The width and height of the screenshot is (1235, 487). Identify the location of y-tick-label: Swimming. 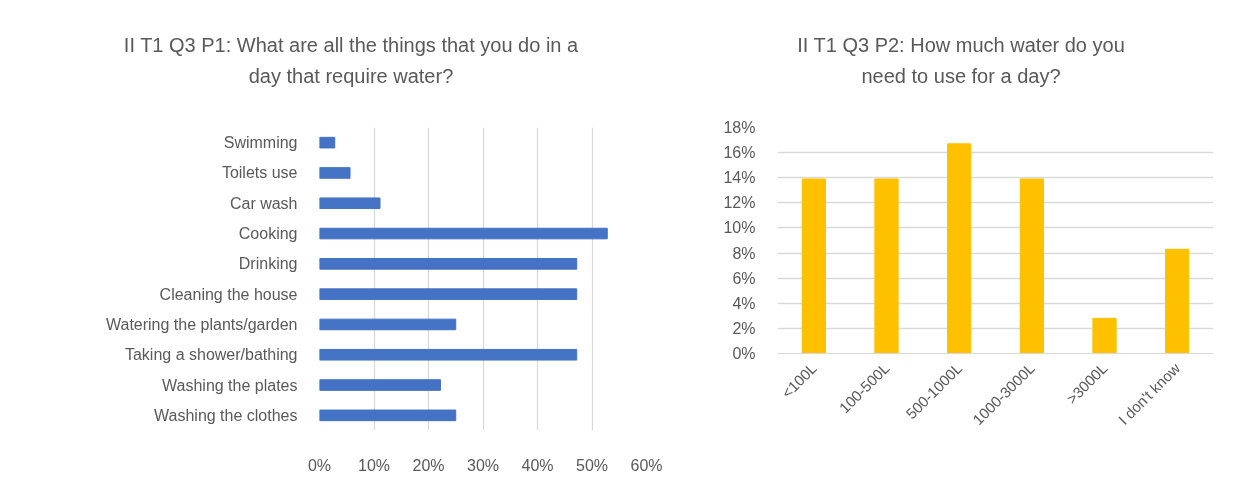
(260, 143).